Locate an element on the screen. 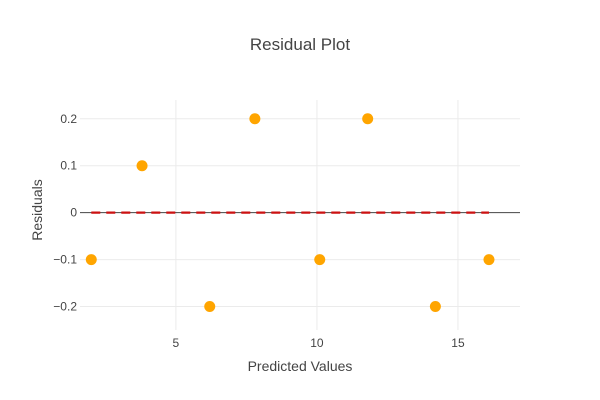  x-axis-label: Predicted Values is located at coordinates (300, 366).